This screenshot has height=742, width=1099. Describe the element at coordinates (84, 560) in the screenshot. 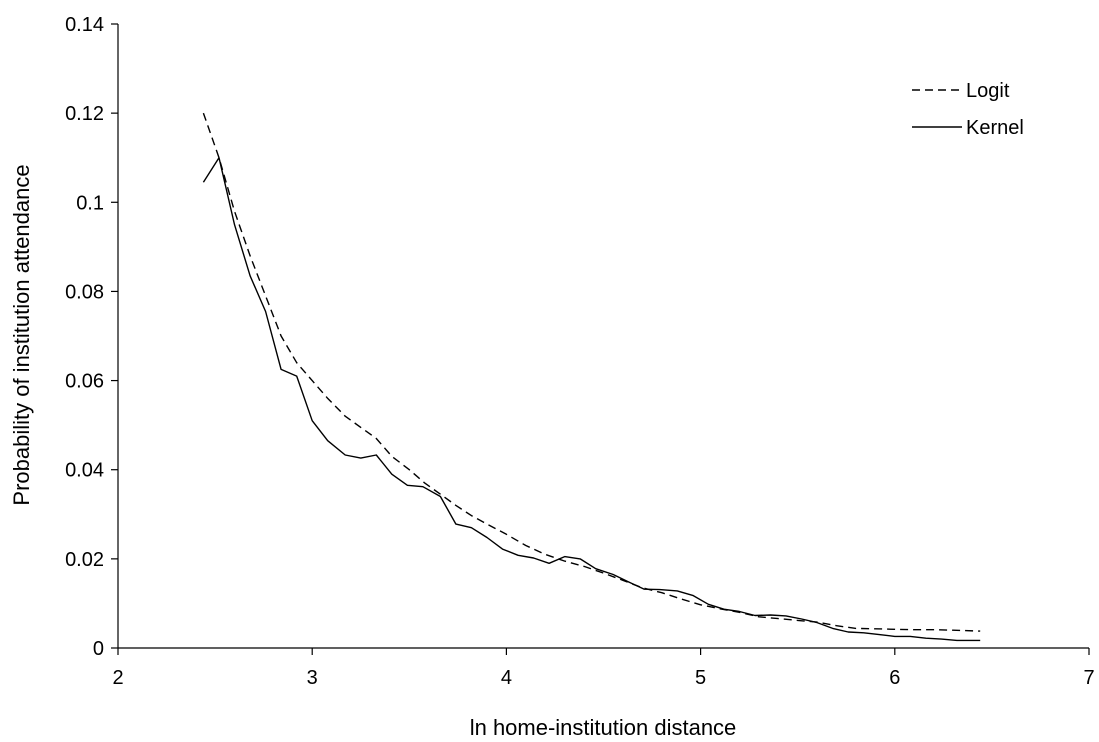

I see `y-tick-label: 0.02` at that location.